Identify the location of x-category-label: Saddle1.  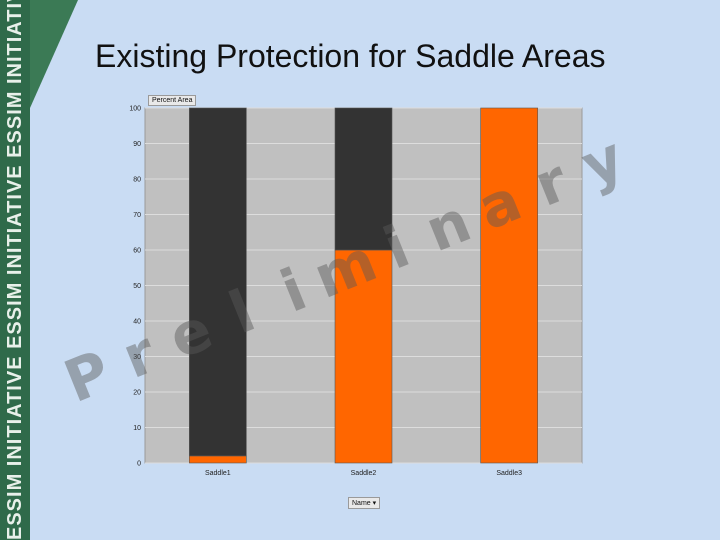
(218, 473).